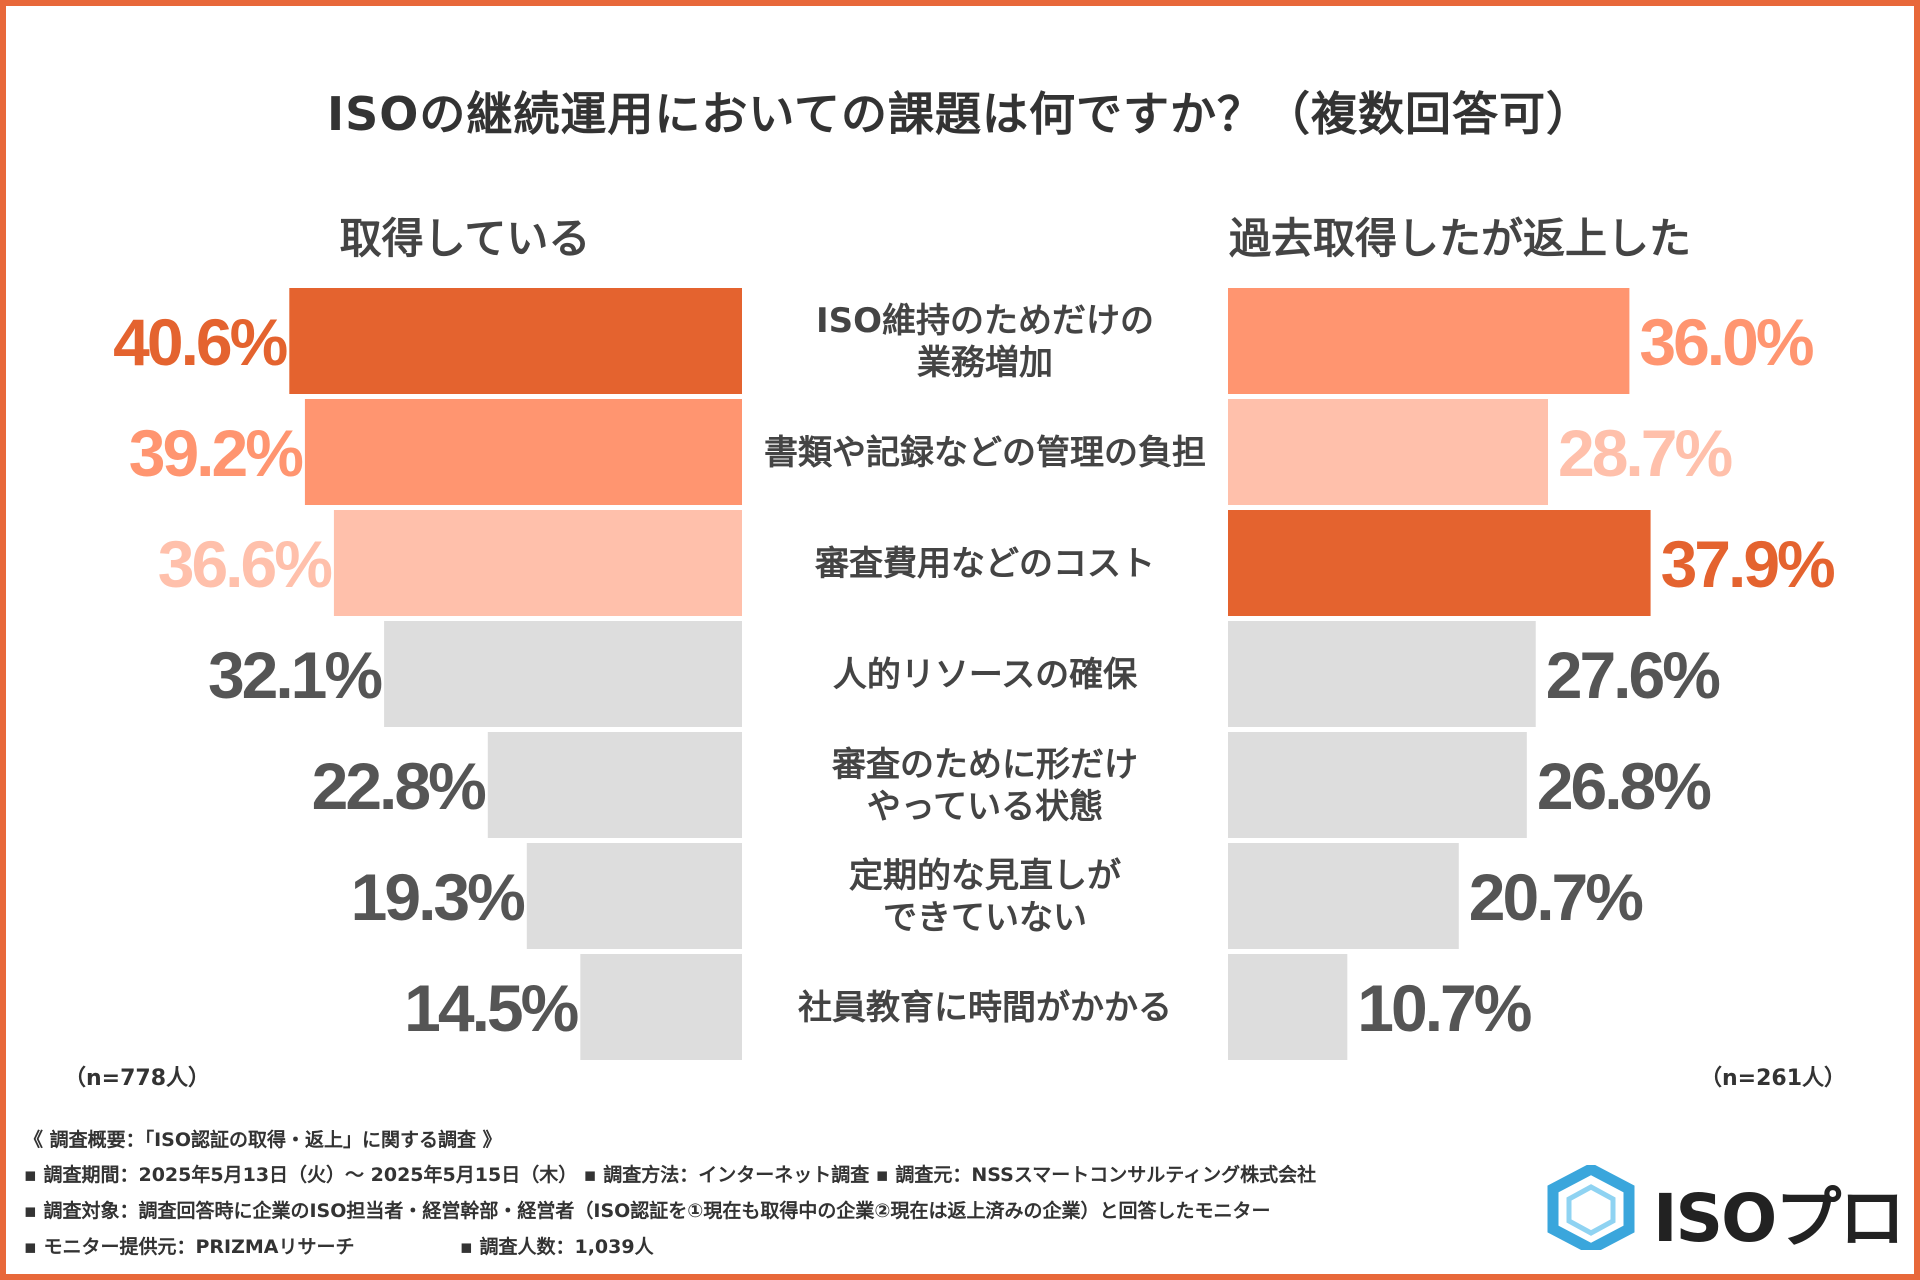 The height and width of the screenshot is (1280, 1920). Describe the element at coordinates (199, 342) in the screenshot. I see `left-value-label: 40.6%` at that location.